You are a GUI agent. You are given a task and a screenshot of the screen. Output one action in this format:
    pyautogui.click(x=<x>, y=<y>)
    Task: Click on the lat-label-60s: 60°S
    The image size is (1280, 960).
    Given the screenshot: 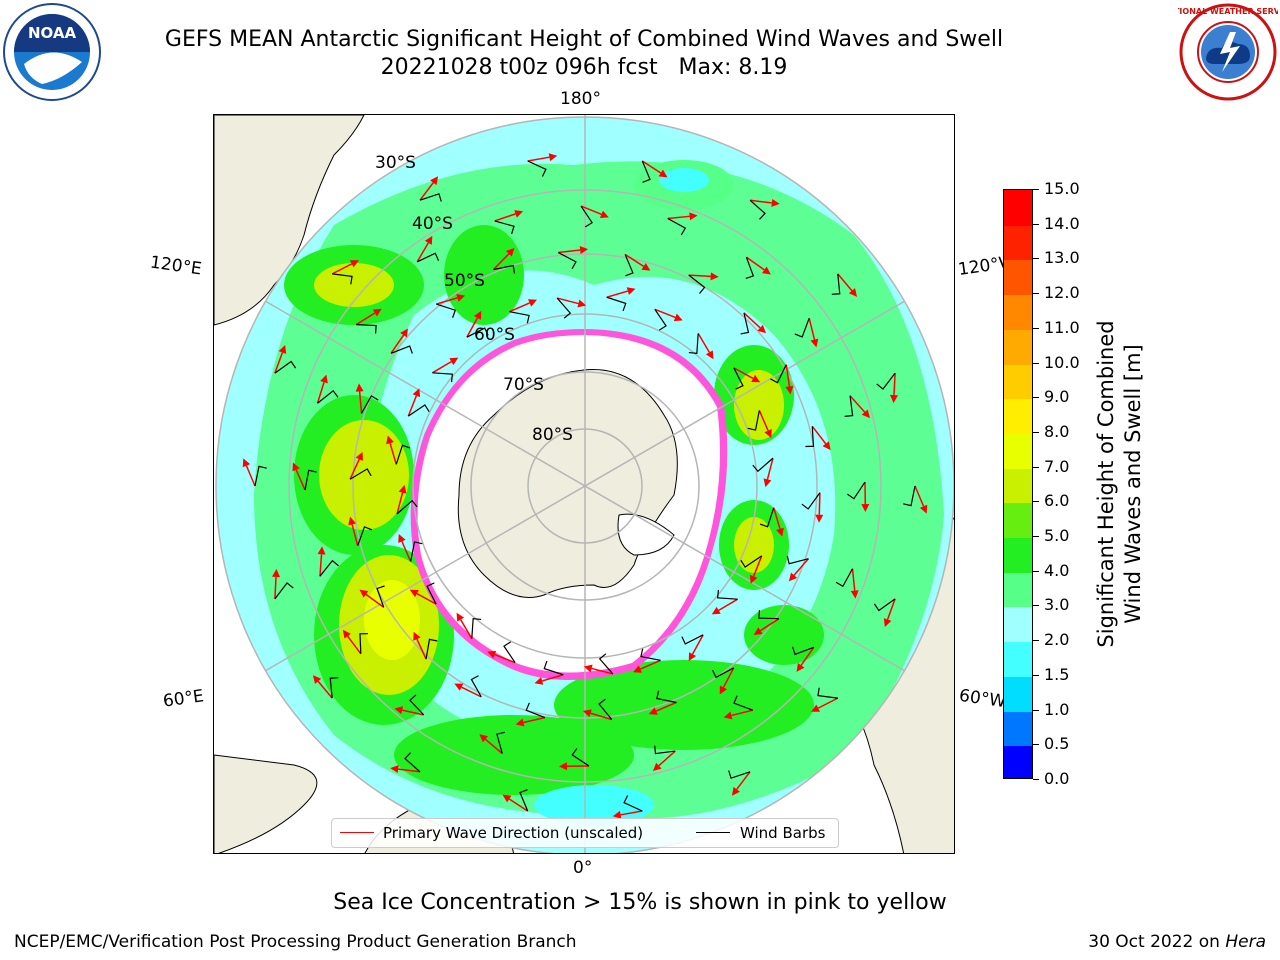 What is the action you would take?
    pyautogui.click(x=494, y=335)
    